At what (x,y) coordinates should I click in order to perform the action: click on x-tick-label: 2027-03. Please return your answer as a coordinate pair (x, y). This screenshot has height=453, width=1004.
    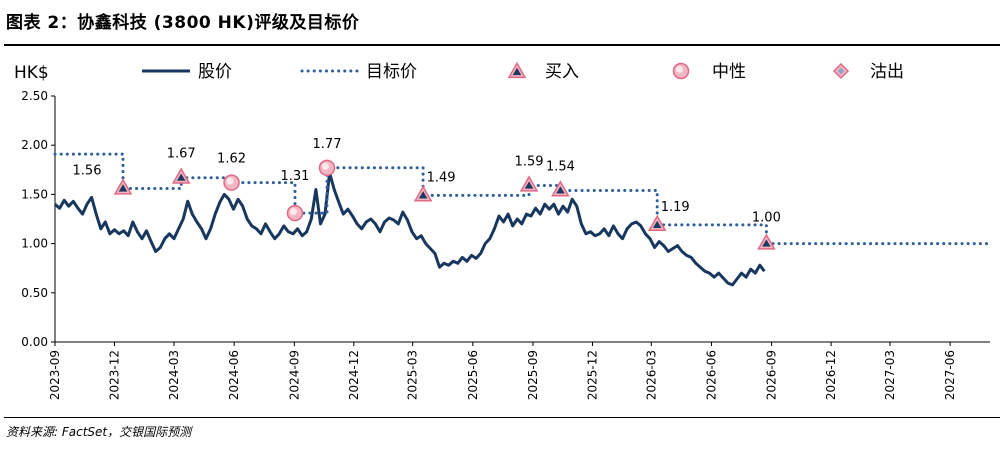
    Looking at the image, I should click on (890, 375).